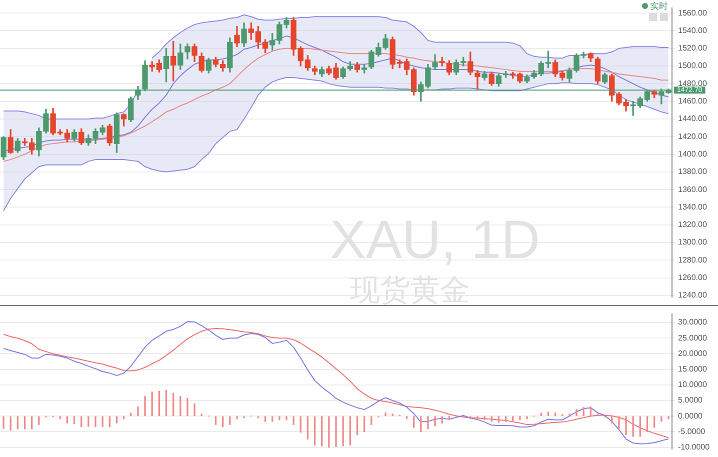 The height and width of the screenshot is (457, 718). What do you see at coordinates (693, 48) in the screenshot?
I see `y-tick-label: 1520.00` at bounding box center [693, 48].